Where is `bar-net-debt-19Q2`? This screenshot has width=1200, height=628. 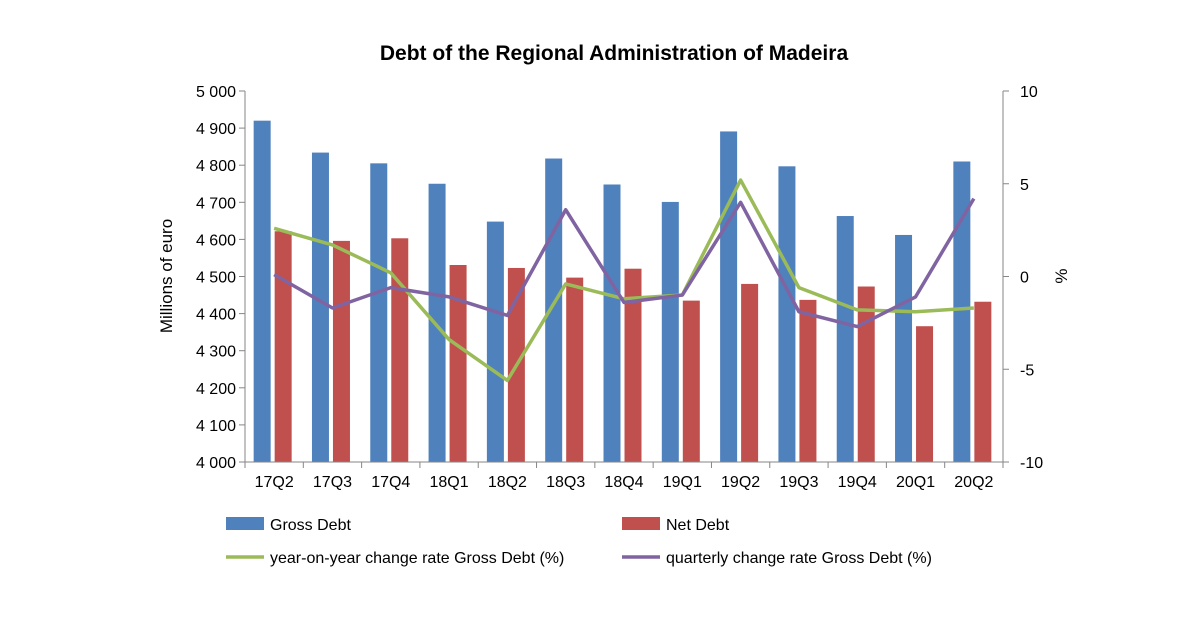
bar-net-debt-19Q2 is located at coordinates (750, 372).